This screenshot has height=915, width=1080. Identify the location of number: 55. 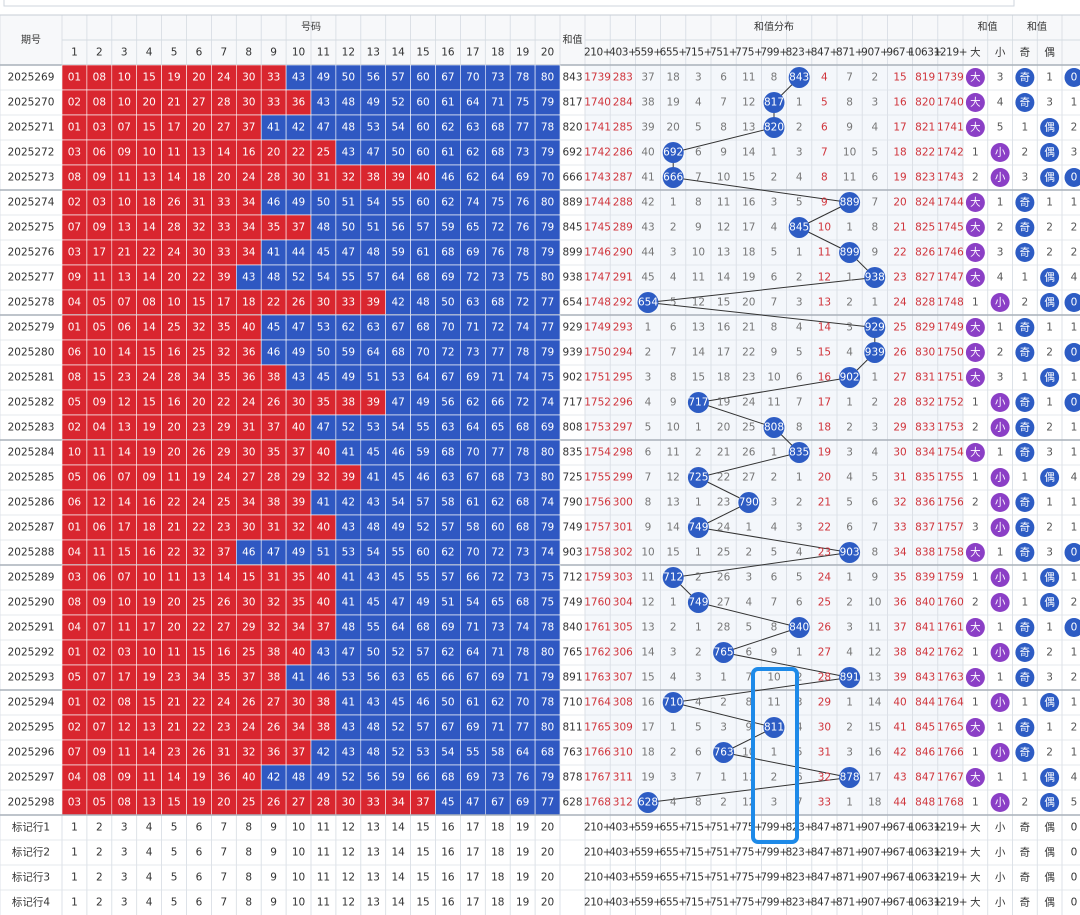
(348, 278).